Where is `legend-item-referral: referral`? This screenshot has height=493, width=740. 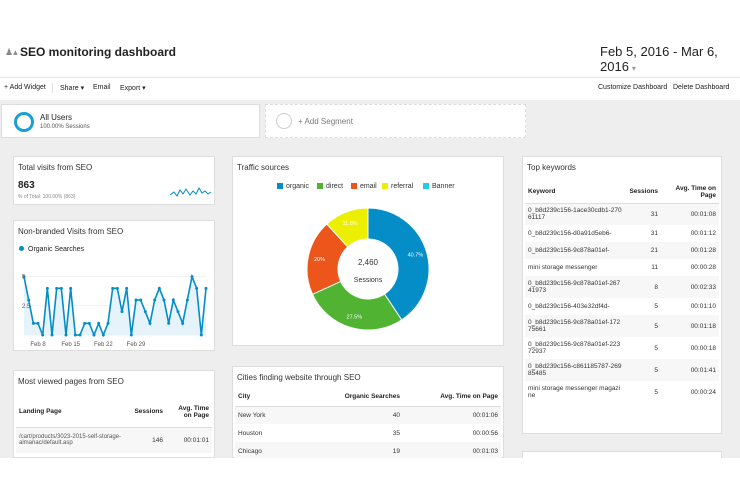
legend-item-referral: referral is located at coordinates (397, 186).